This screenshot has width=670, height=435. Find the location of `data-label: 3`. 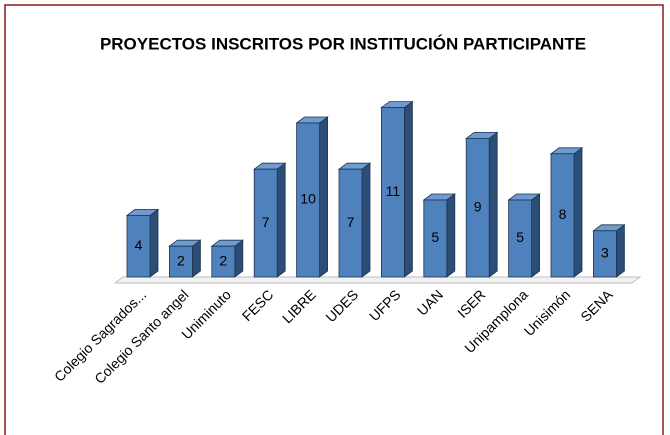

data-label: 3 is located at coordinates (605, 253).